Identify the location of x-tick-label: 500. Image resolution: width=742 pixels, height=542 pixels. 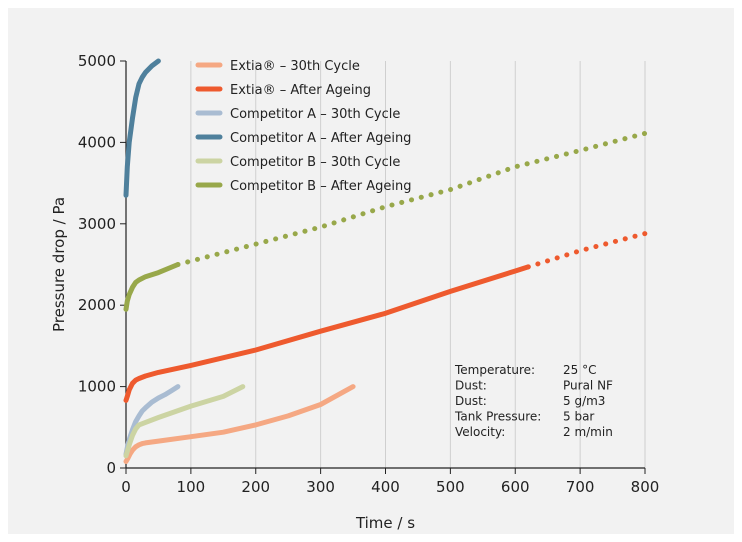
(450, 487).